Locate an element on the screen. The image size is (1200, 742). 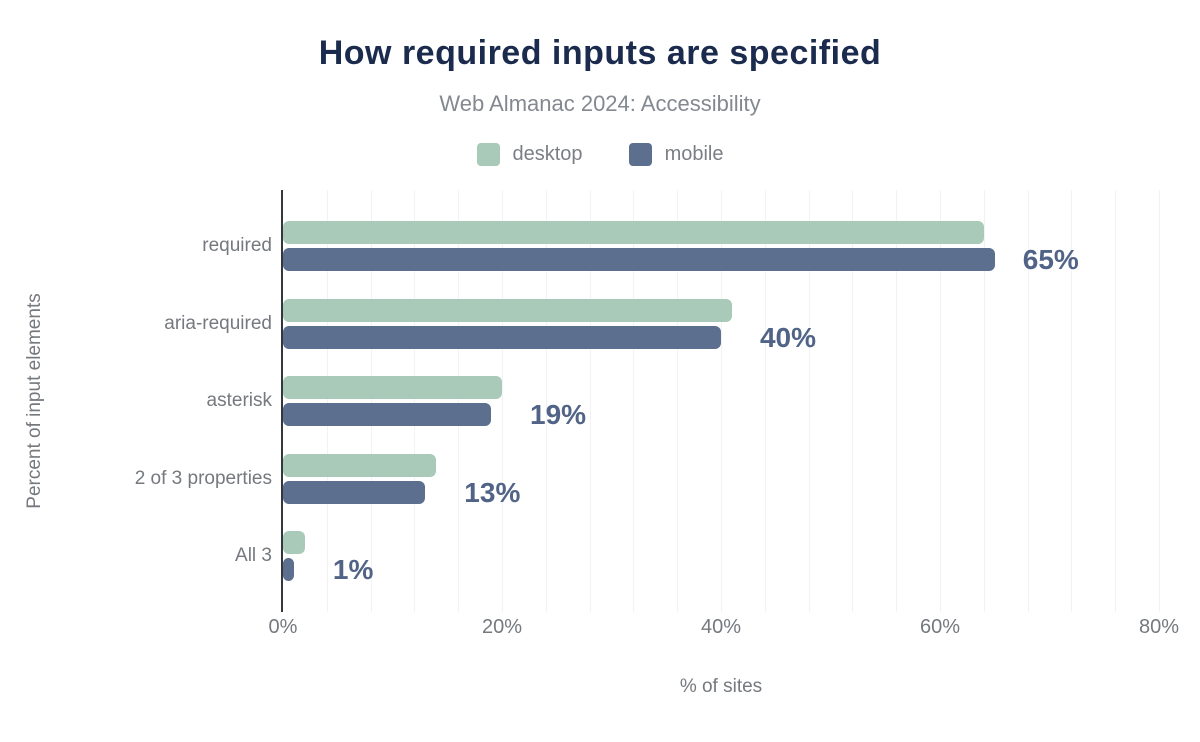
bar-group-aria-required is located at coordinates (721, 326).